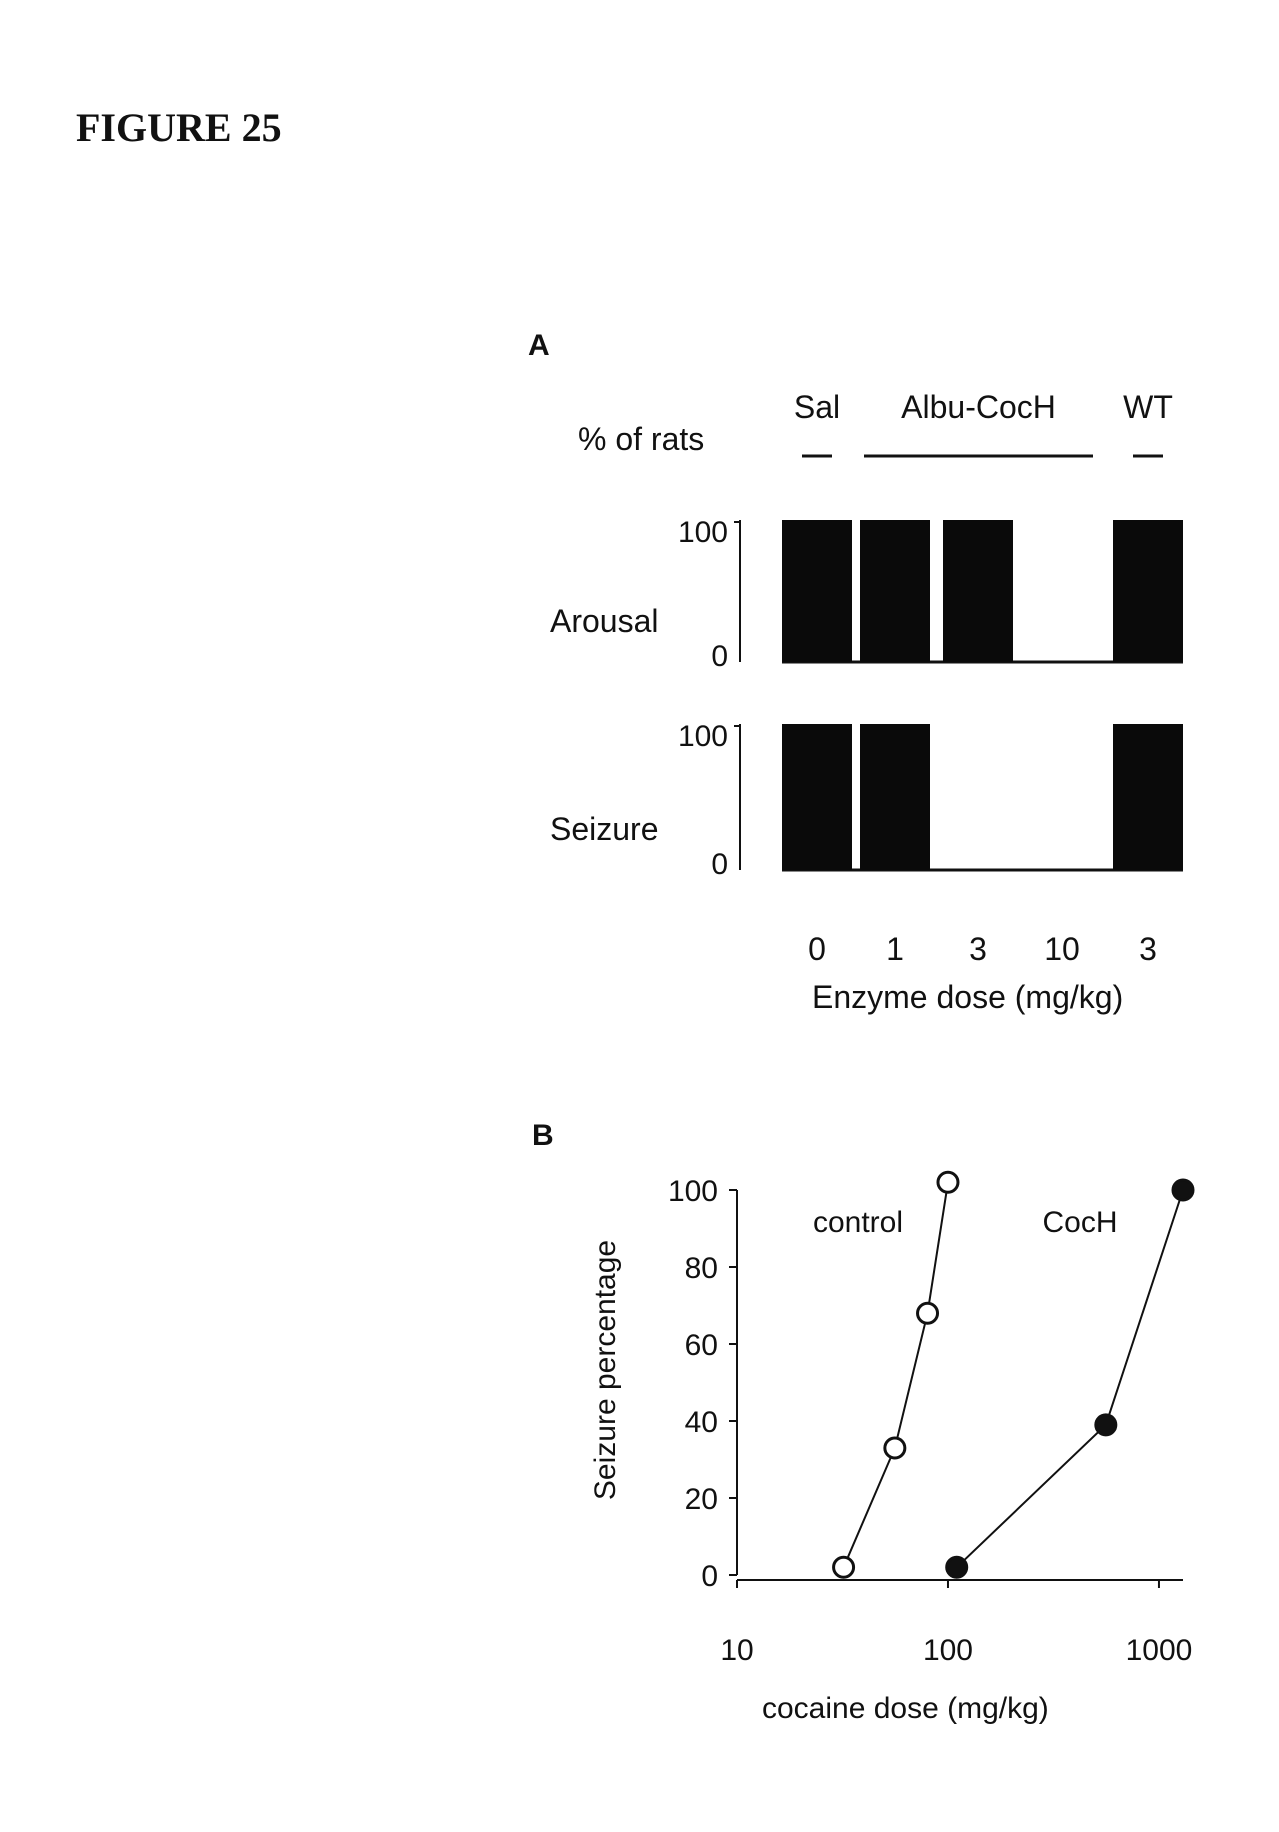  Describe the element at coordinates (948, 1650) in the screenshot. I see `x-tick-label: 100` at that location.